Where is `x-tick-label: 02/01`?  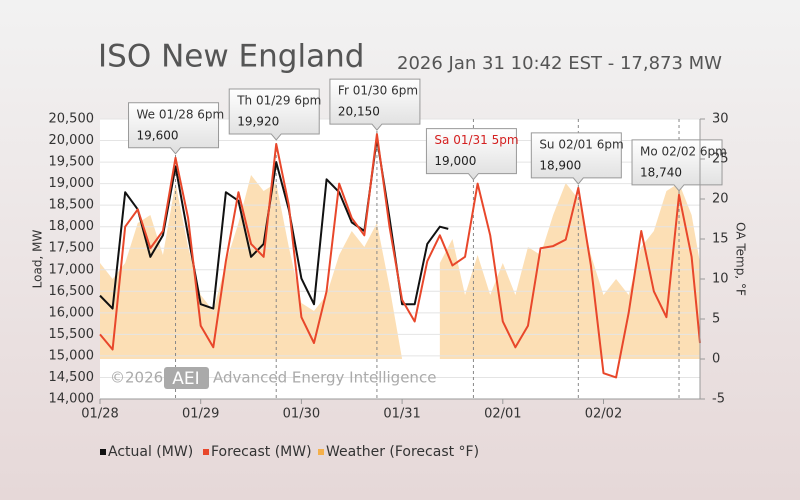 x-tick-label: 02/01 is located at coordinates (502, 414).